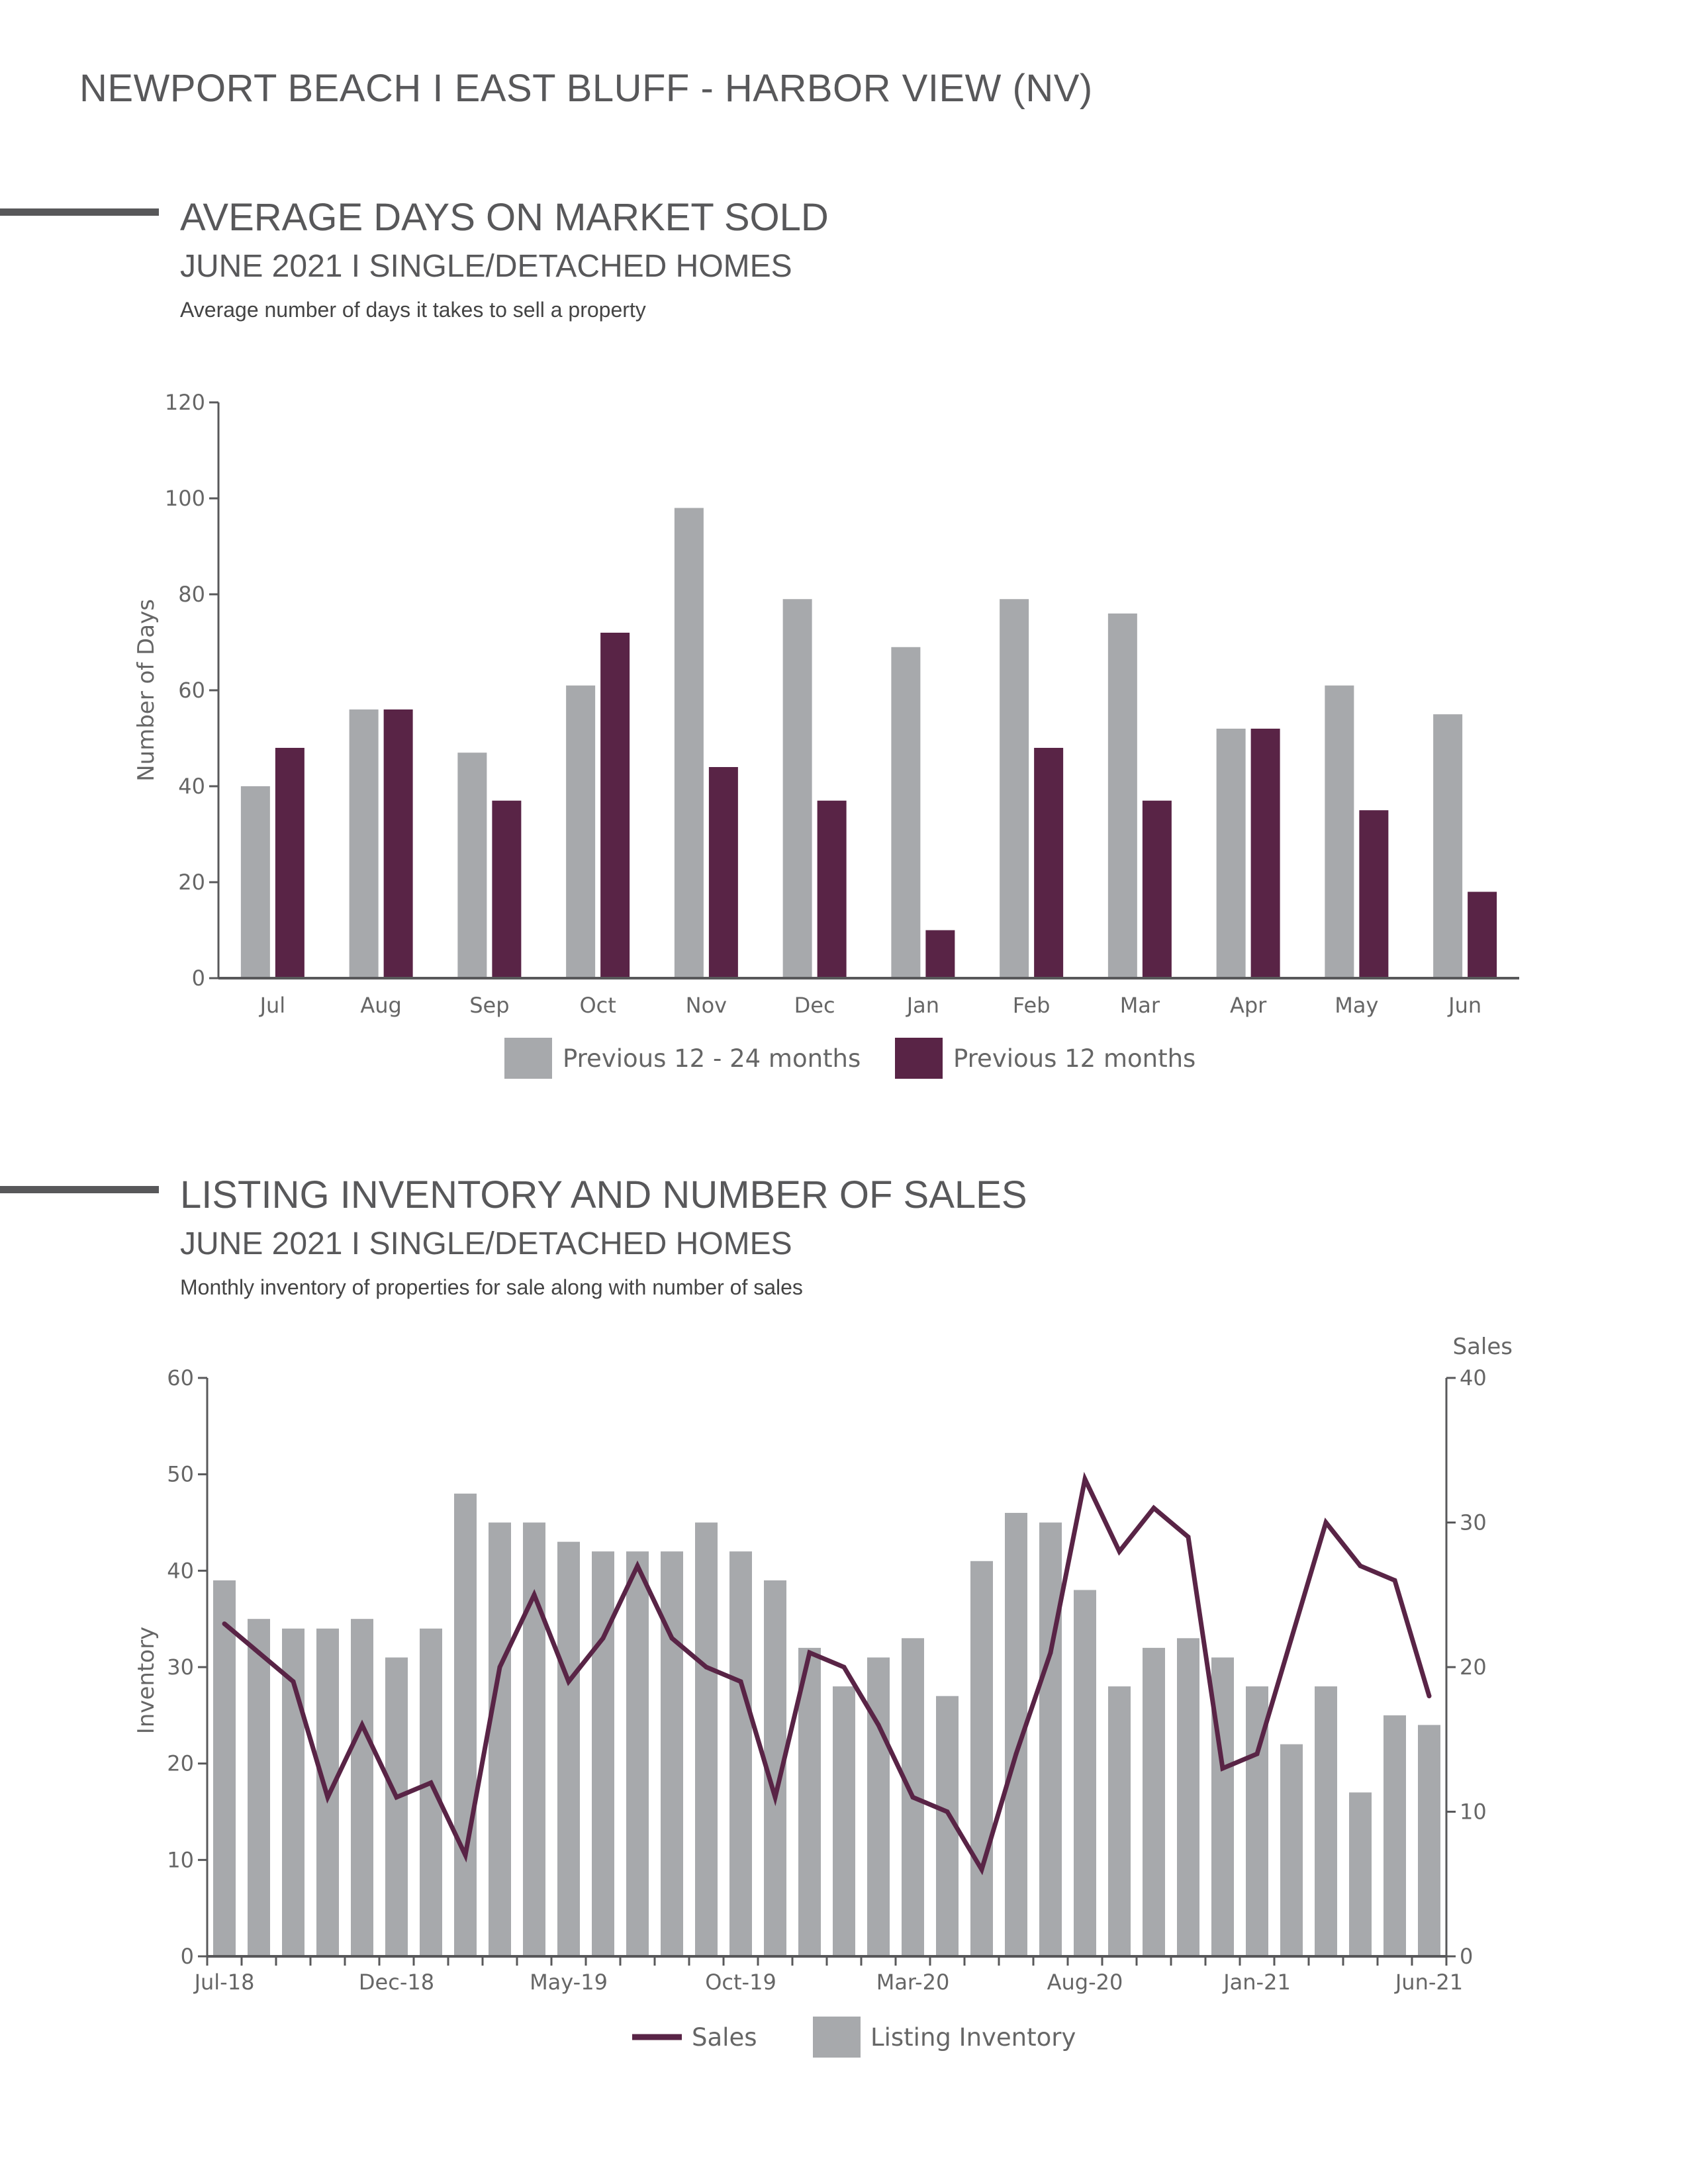  Describe the element at coordinates (1483, 1347) in the screenshot. I see `y2-axis-title: Sales` at that location.